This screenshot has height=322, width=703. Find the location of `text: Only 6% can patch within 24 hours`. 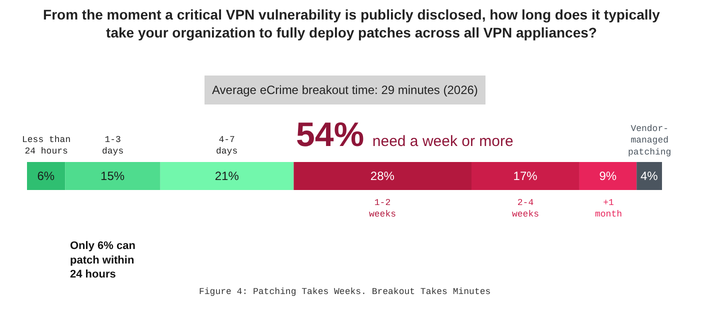

text: Only 6% can patch within 24 hours is located at coordinates (103, 260).